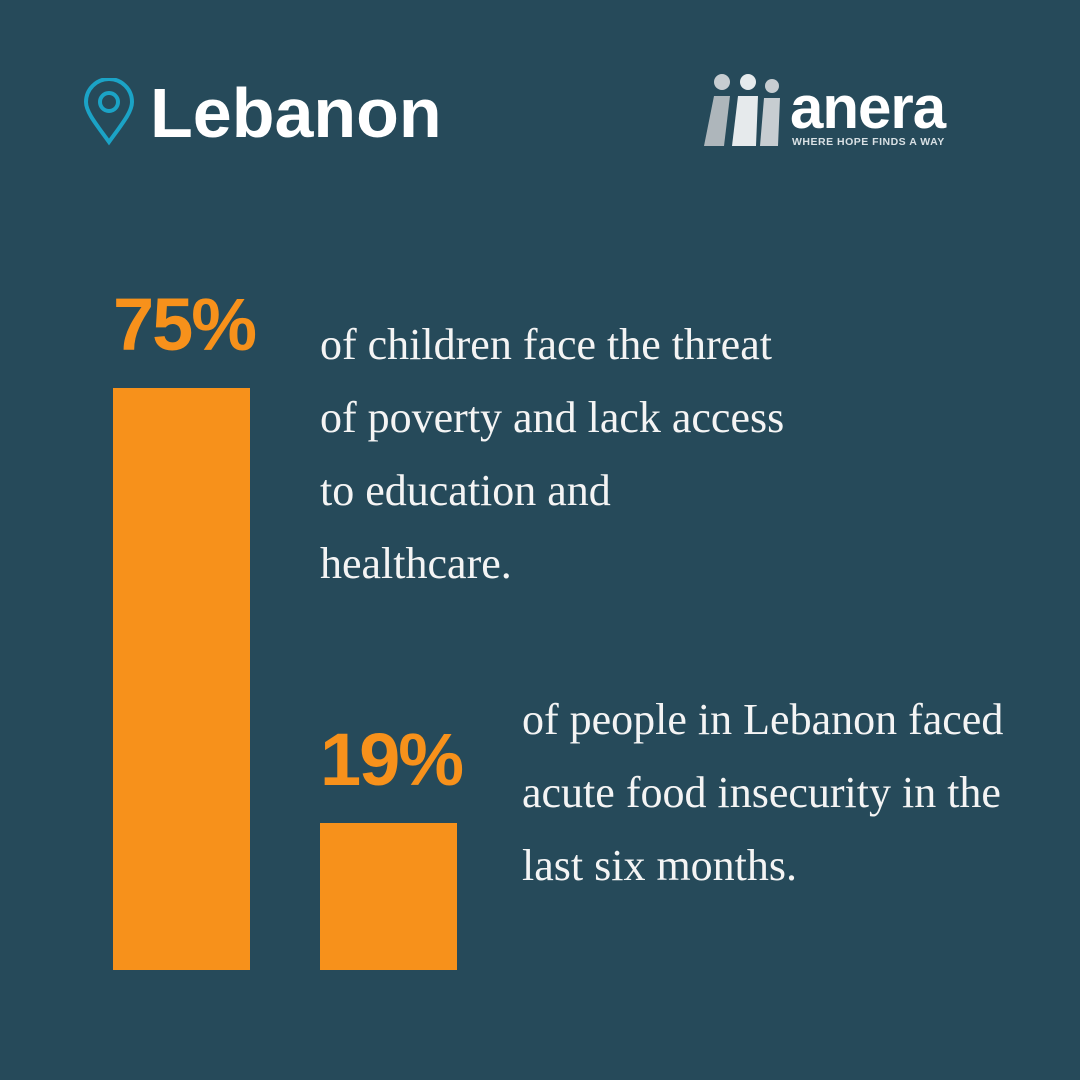 The image size is (1080, 1080). Describe the element at coordinates (392, 759) in the screenshot. I see `value-label: 19%` at that location.